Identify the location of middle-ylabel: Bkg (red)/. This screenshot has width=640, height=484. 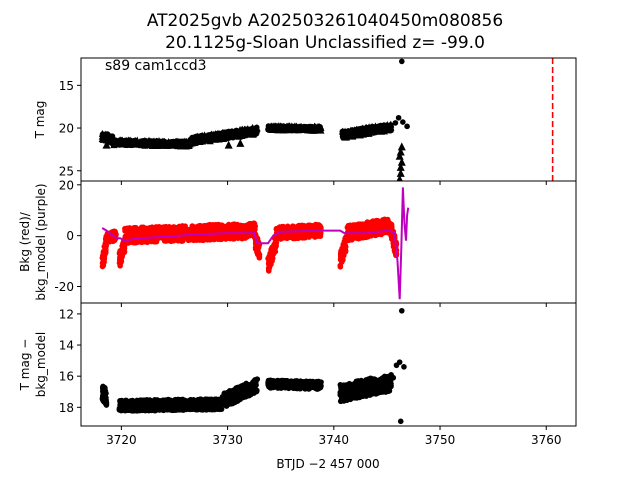
(25, 241).